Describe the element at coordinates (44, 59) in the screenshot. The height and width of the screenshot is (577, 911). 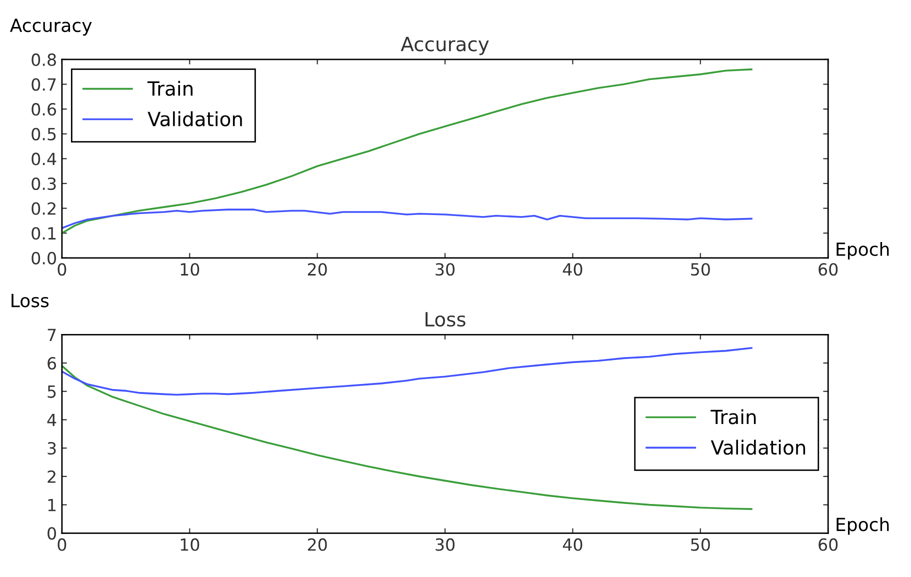
I see `y-tick-label: 0.8` at that location.